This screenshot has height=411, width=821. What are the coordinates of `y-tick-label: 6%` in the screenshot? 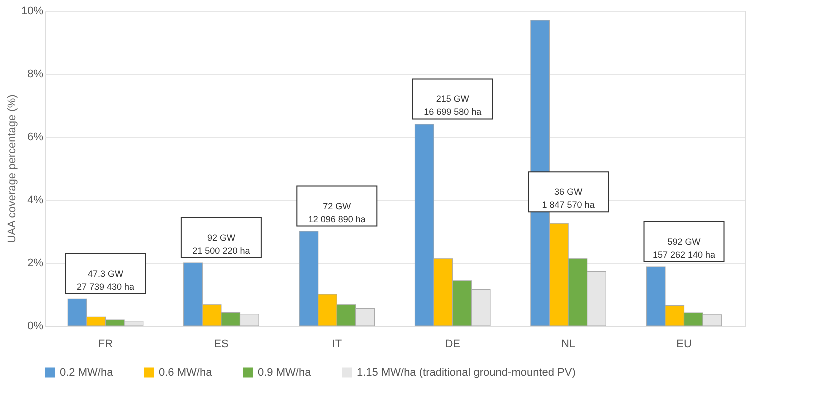 It's located at (36, 138).